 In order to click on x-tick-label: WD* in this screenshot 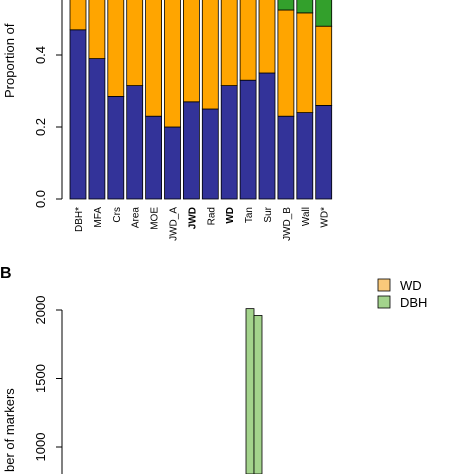, I will do `click(325, 217)`.